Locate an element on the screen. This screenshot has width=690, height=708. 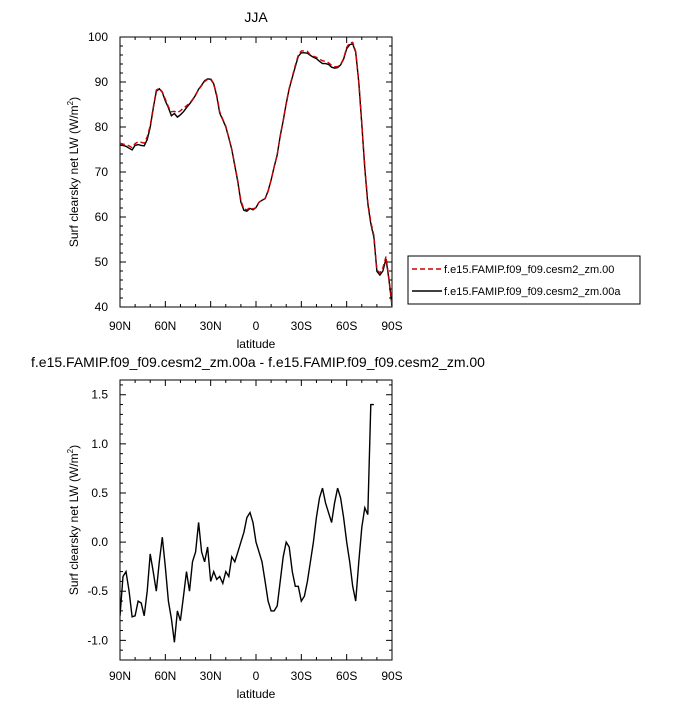
y-tick-label: 1.5 is located at coordinates (99, 395).